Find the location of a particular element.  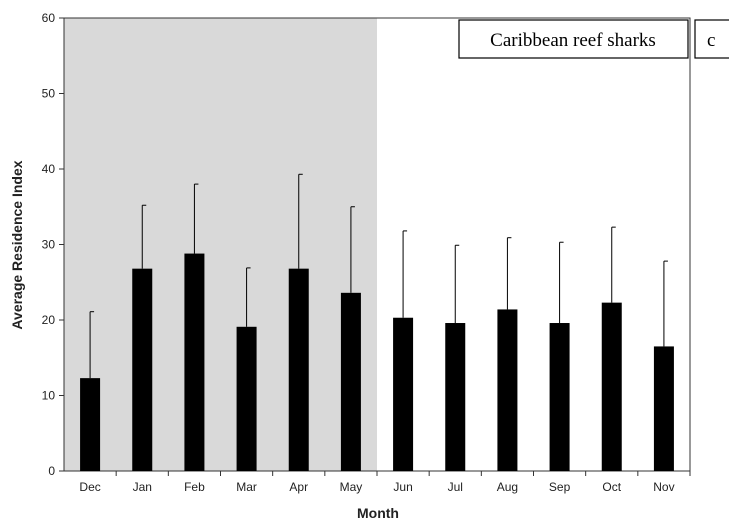

error-bar-sep is located at coordinates (561, 282).